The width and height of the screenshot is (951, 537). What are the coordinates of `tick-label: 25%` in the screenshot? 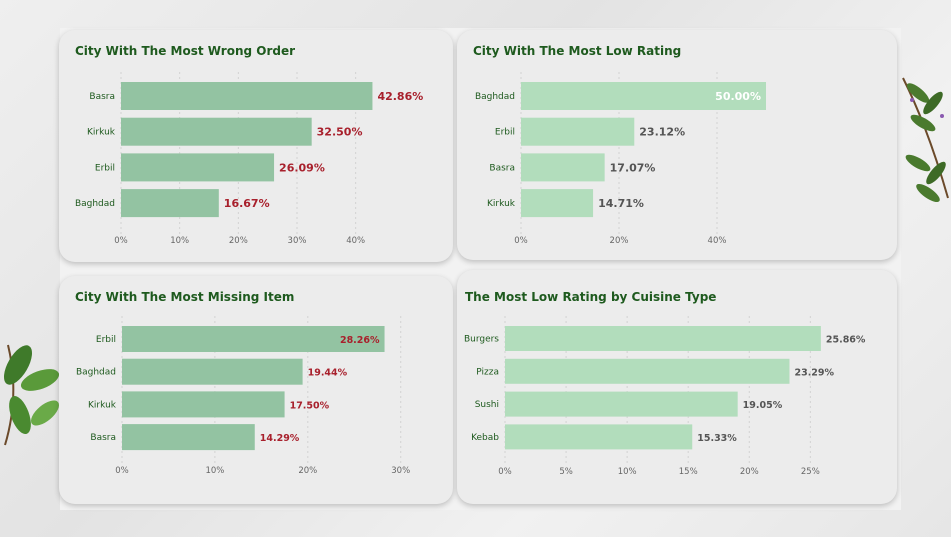 It's located at (810, 472).